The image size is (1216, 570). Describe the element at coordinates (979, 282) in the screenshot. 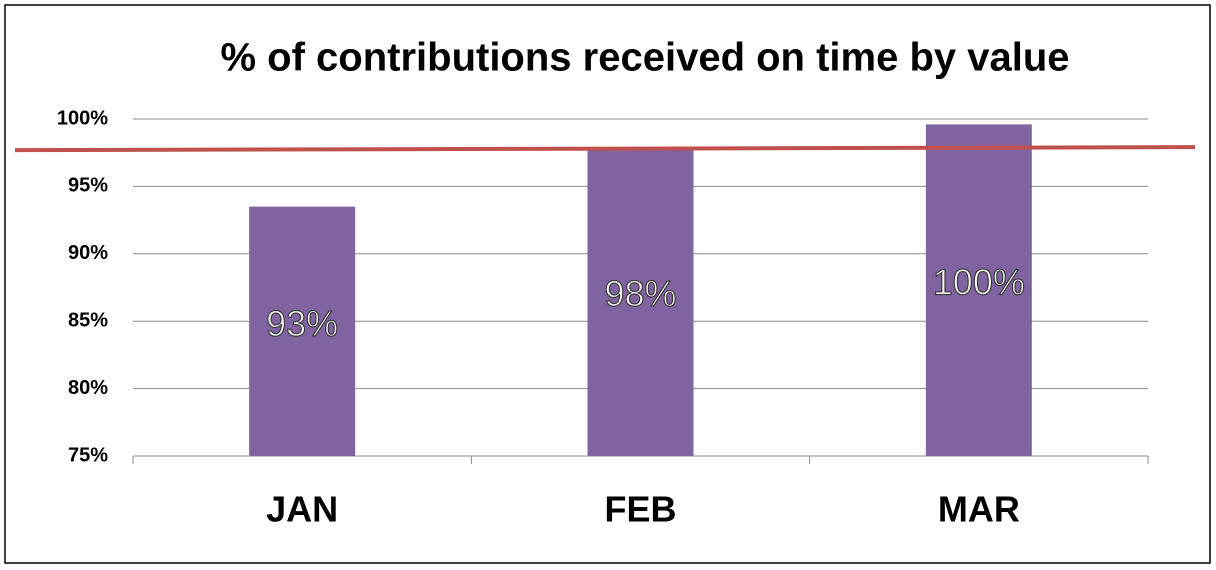

I see `value-label: 100%` at that location.